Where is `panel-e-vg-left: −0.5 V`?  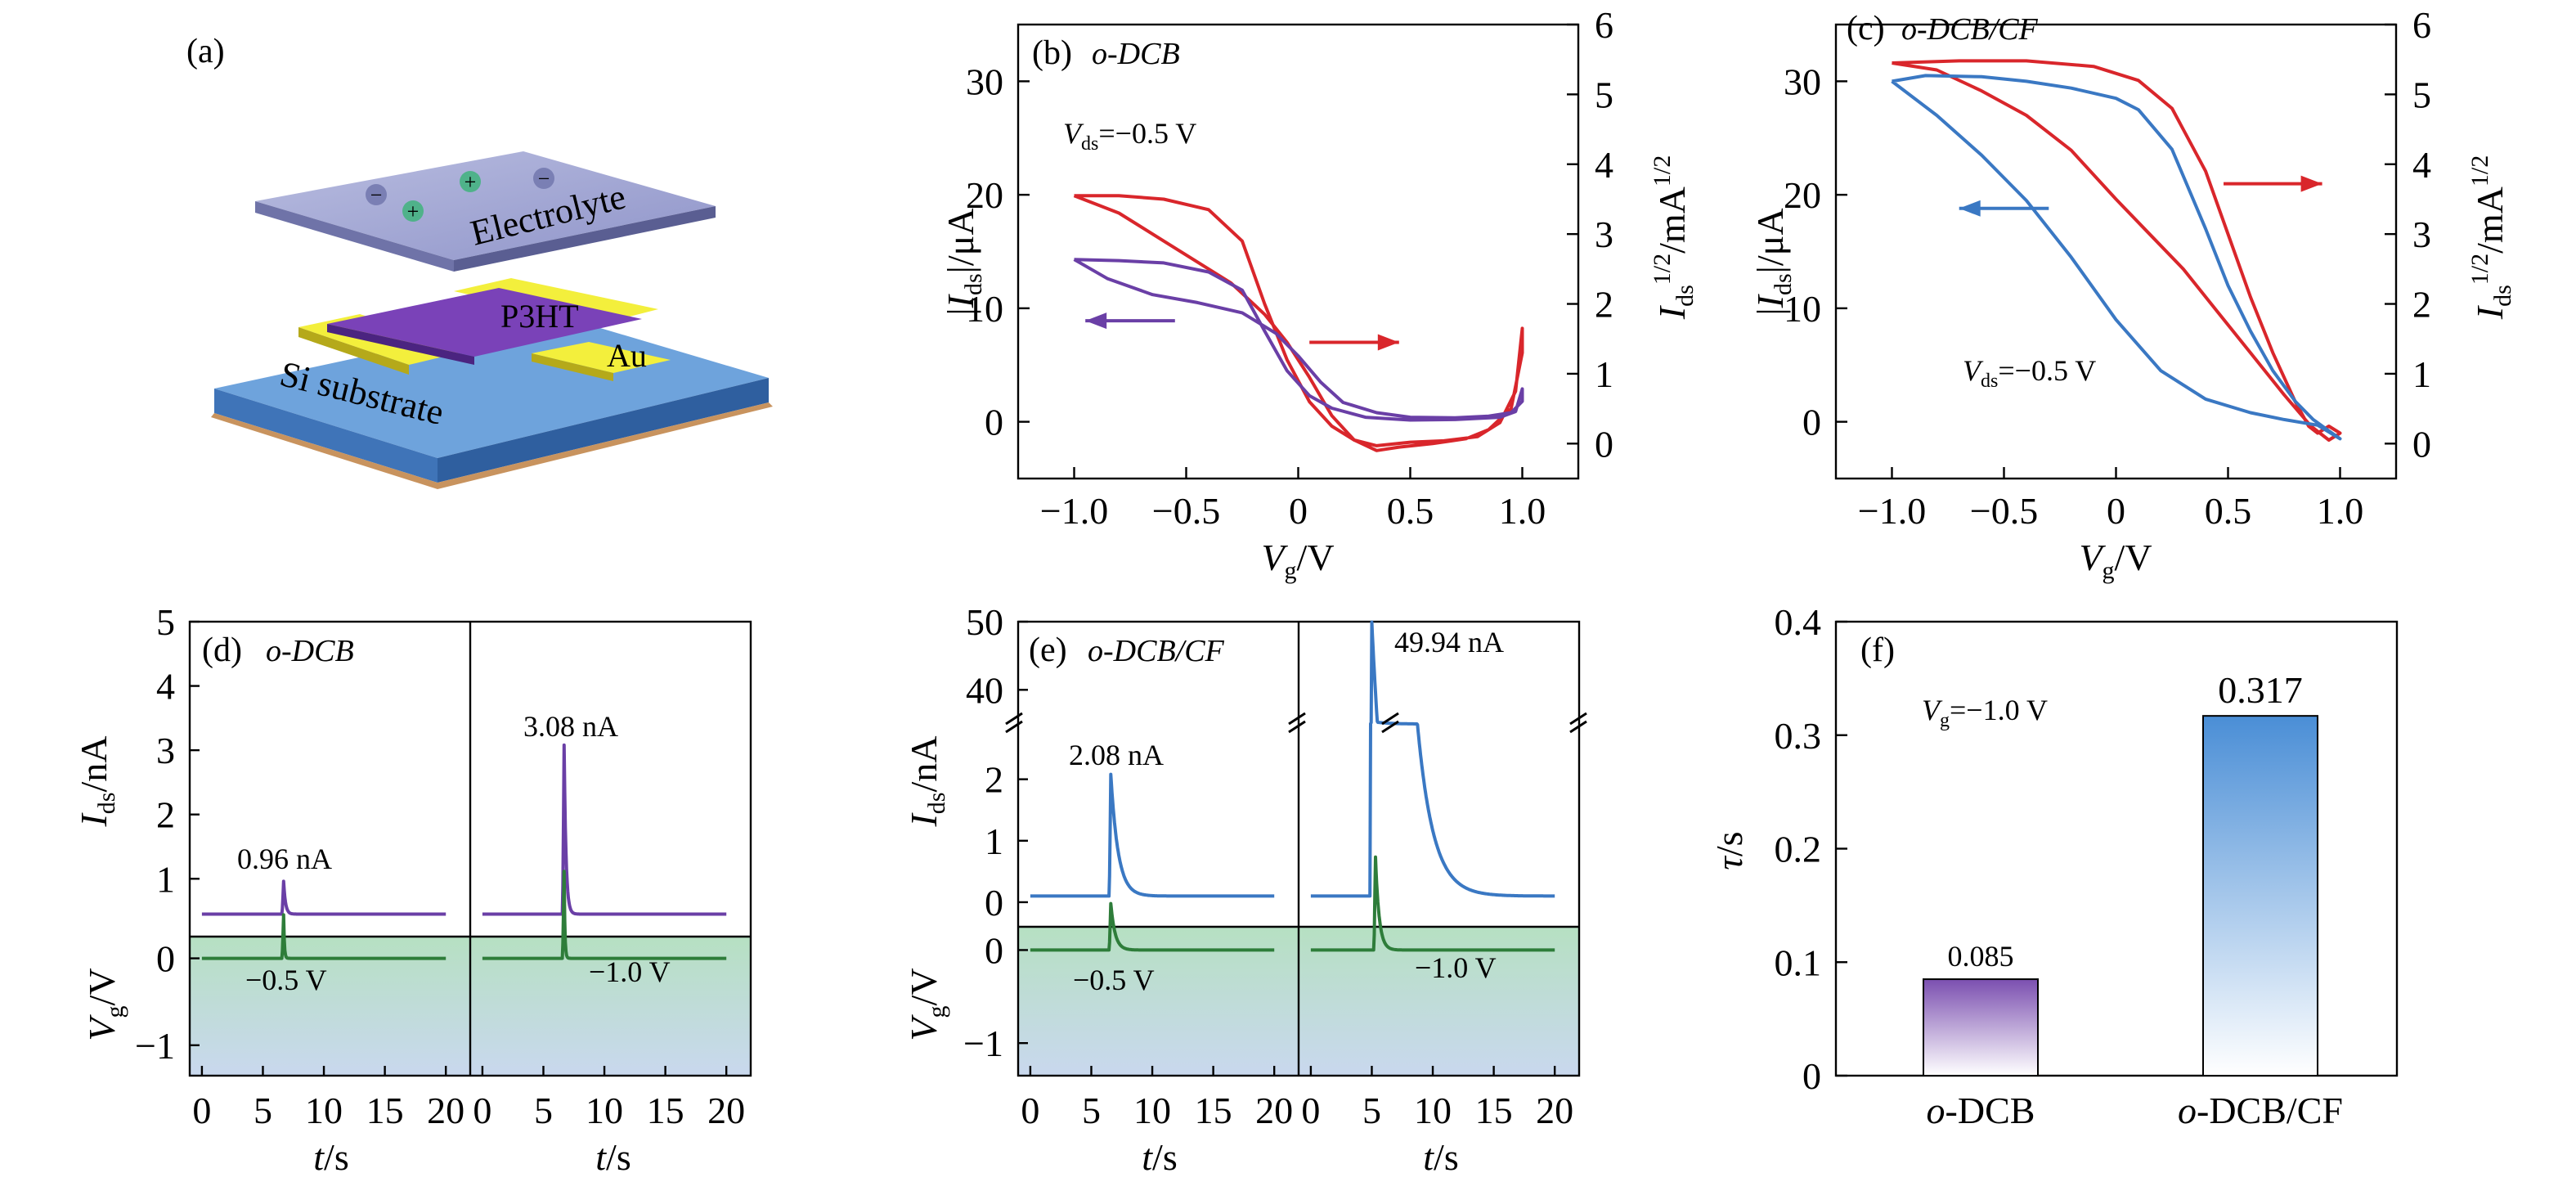 panel-e-vg-left: −0.5 V is located at coordinates (1114, 980).